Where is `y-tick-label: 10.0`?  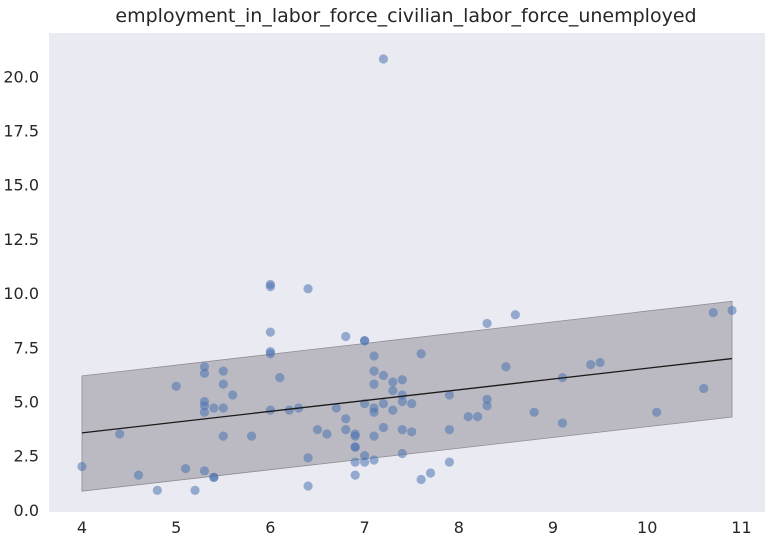 y-tick-label: 10.0 is located at coordinates (21, 293).